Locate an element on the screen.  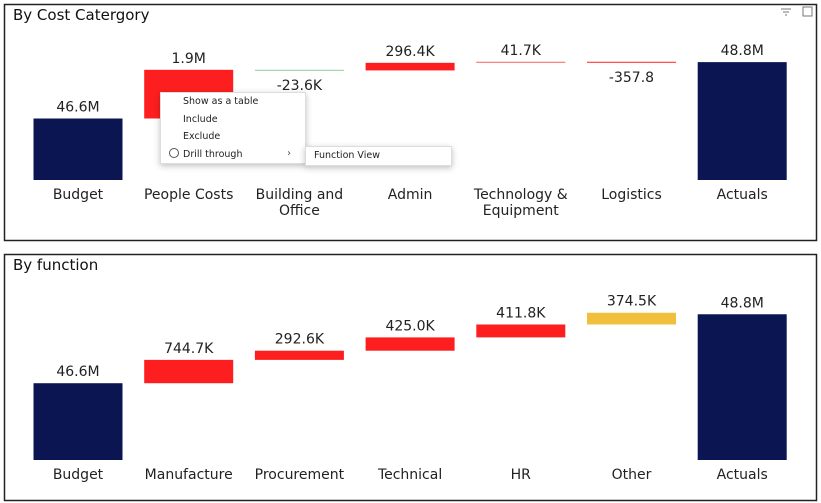
menu-item: Function View is located at coordinates (347, 155).